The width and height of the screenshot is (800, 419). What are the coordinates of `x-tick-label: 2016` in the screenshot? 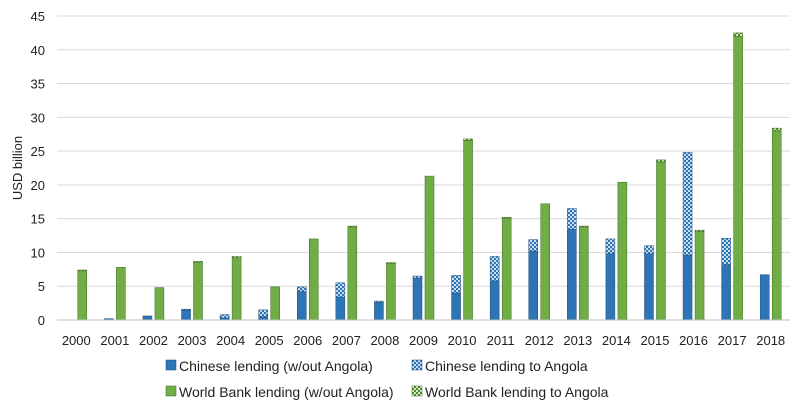 It's located at (693, 340).